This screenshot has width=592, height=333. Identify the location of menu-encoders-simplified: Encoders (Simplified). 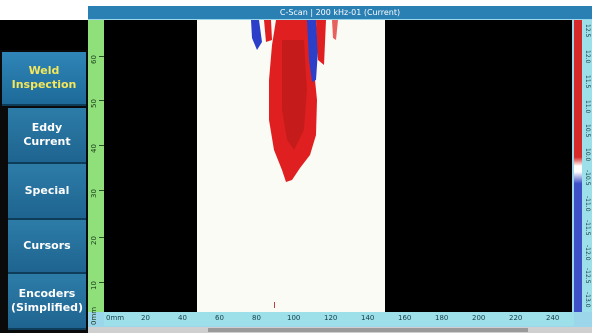
(47, 302).